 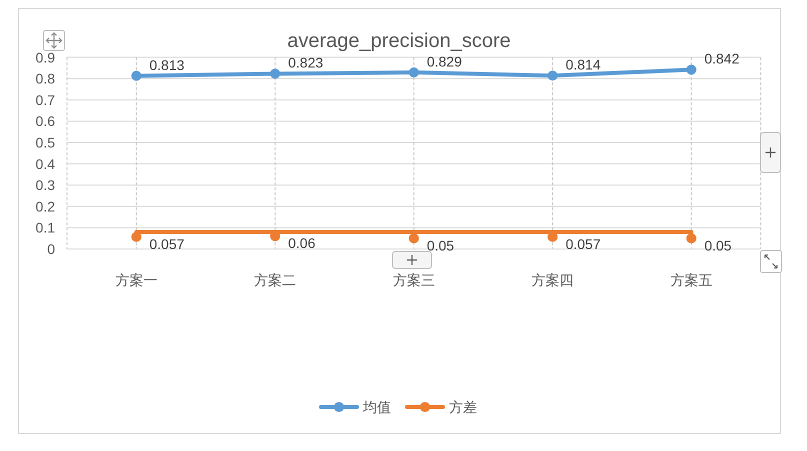 I want to click on data-label: 0.814, so click(x=583, y=64).